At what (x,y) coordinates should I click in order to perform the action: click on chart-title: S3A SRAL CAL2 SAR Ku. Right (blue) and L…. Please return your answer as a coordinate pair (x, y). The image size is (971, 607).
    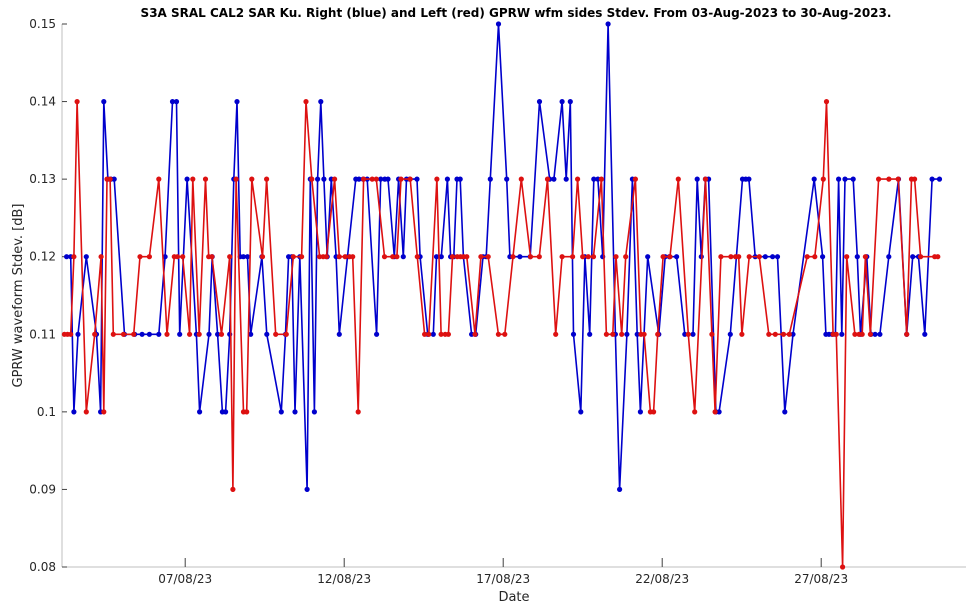
    Looking at the image, I should click on (516, 13).